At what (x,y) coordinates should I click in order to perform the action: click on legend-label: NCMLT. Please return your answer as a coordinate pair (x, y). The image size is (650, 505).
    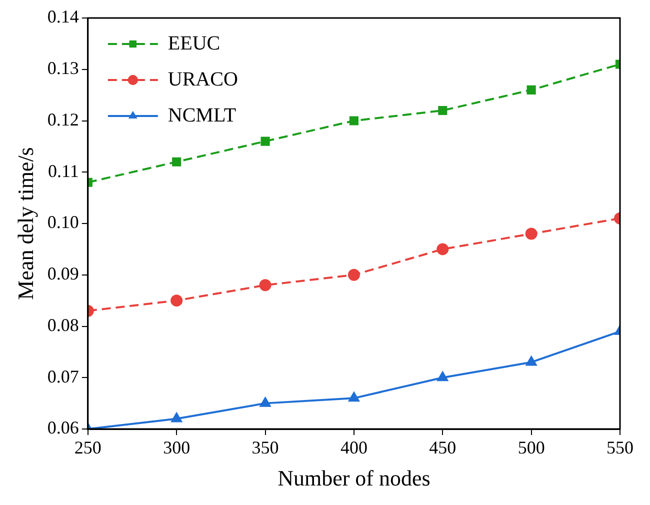
    Looking at the image, I should click on (202, 115).